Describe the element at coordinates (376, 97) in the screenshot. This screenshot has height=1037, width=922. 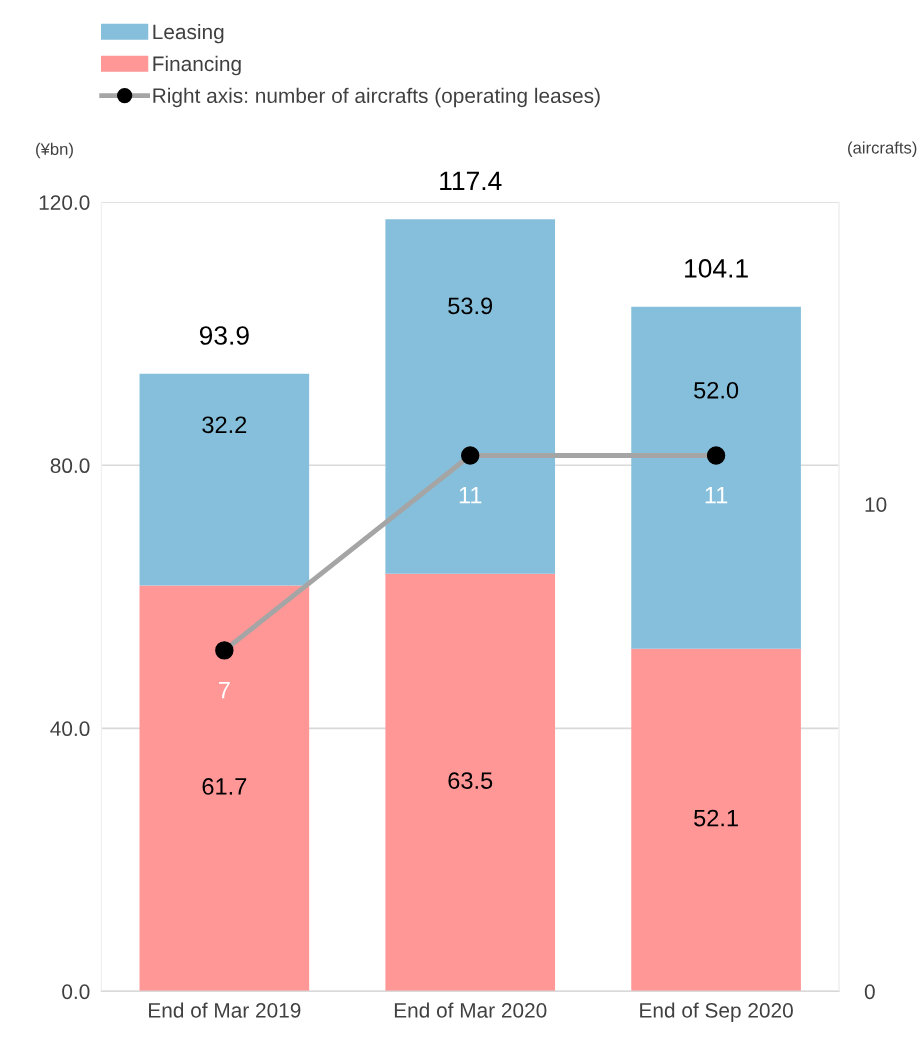
I see `legend-label: Right axis: number of aircrafts (operating leases)` at that location.